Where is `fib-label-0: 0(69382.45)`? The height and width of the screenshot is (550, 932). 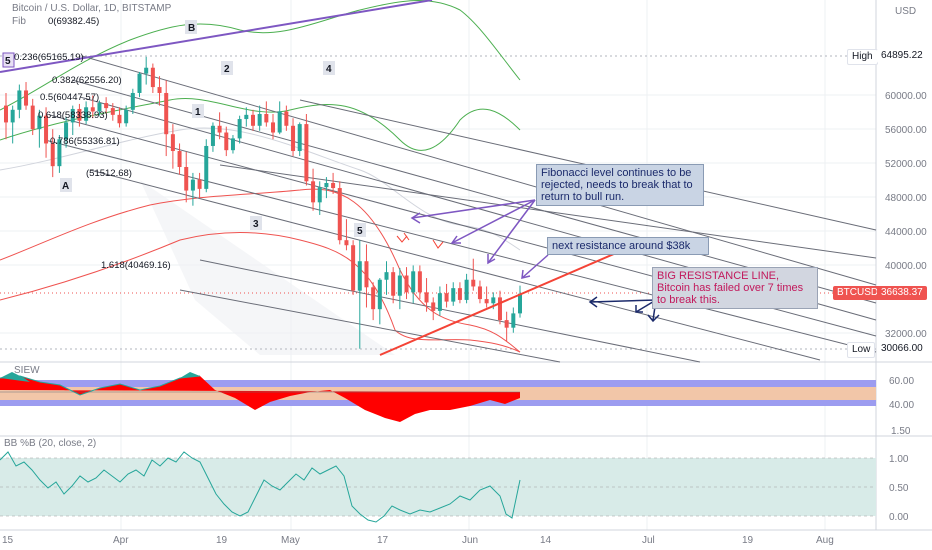
fib-label-0: 0(69382.45) is located at coordinates (73, 21).